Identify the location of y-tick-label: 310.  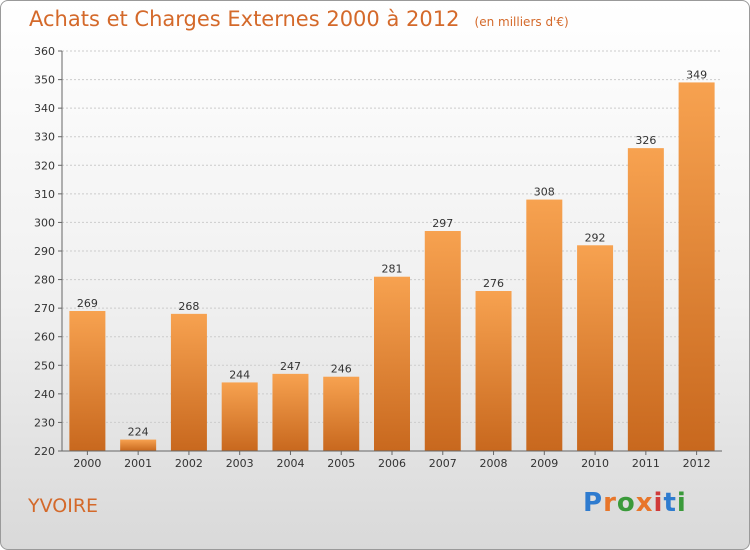
(44, 194).